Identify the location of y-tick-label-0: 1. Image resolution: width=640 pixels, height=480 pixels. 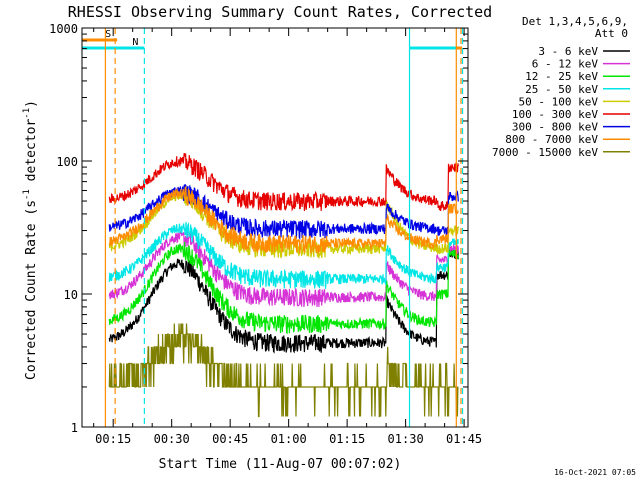
(74, 428).